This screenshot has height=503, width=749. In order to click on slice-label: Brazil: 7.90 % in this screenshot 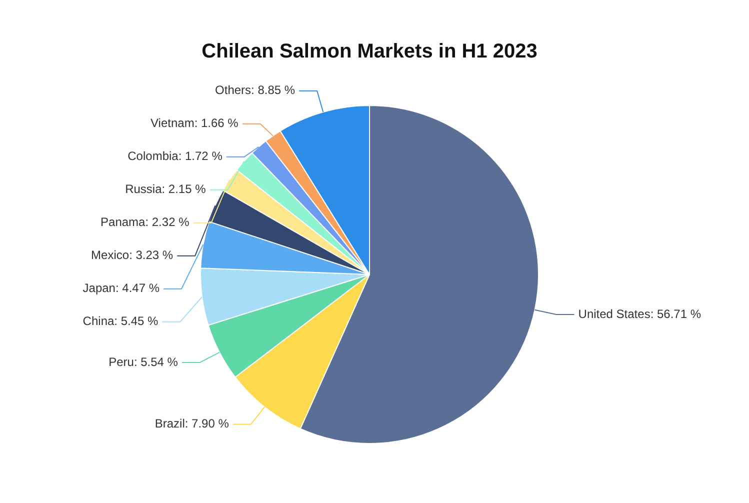, I will do `click(192, 423)`.